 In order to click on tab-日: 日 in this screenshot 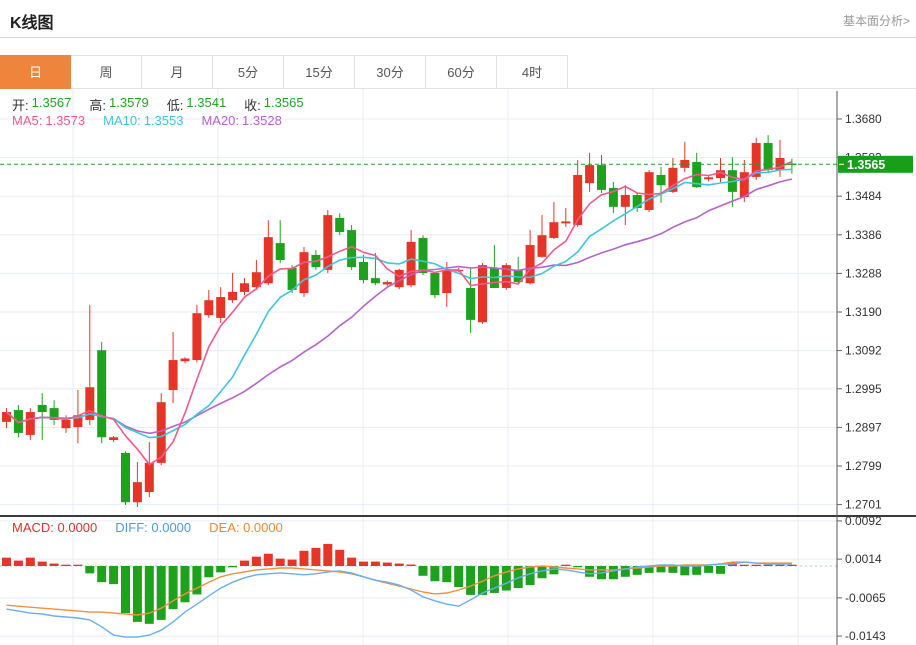, I will do `click(35, 72)`.